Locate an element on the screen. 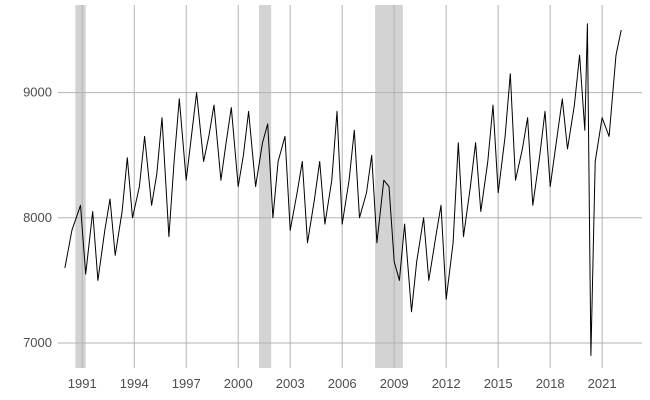 The height and width of the screenshot is (400, 650). x-tick-label-2012: 2012 is located at coordinates (446, 383).